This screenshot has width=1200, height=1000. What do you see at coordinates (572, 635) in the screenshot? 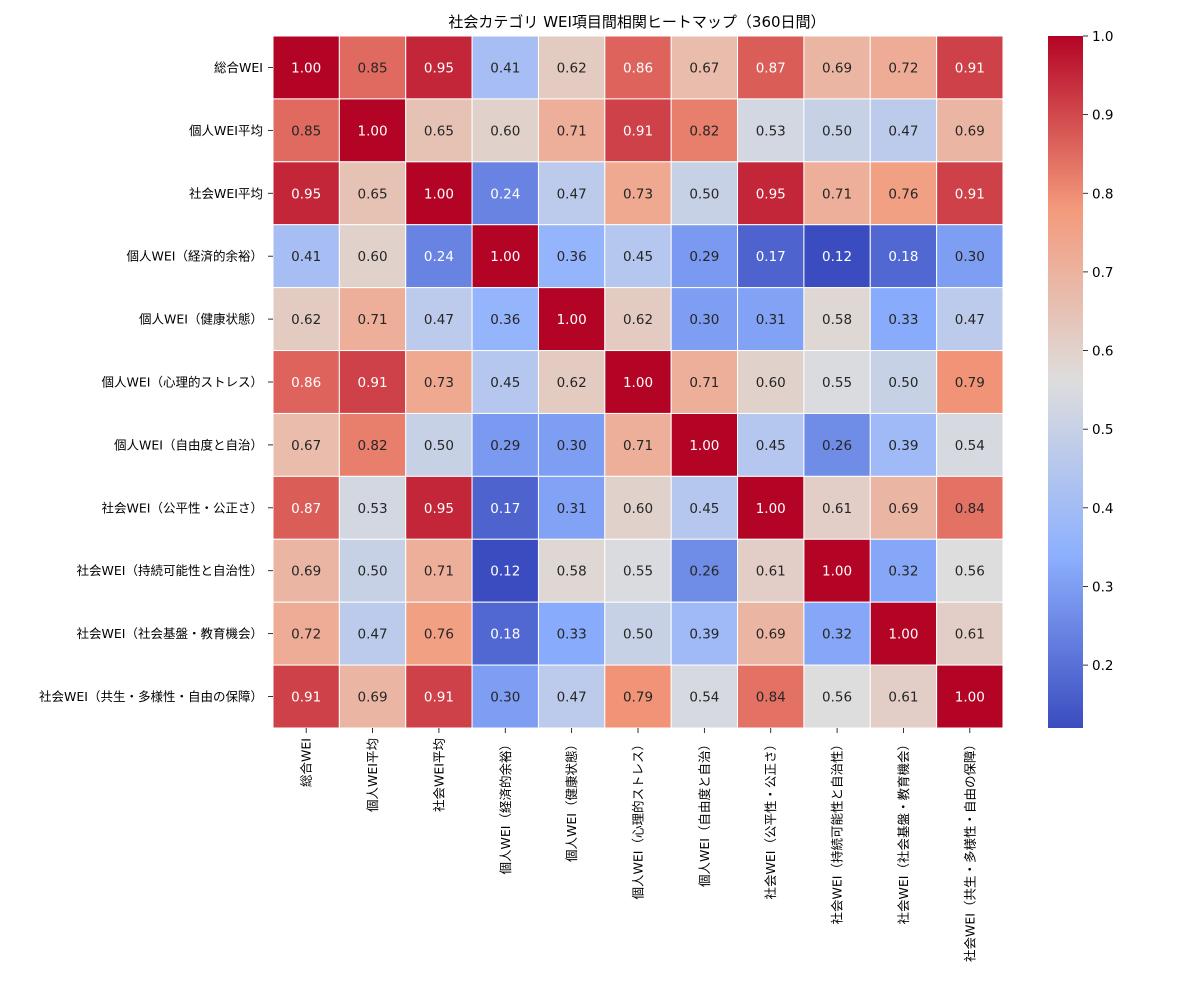
I see `cell-value-label: 0.33` at bounding box center [572, 635].